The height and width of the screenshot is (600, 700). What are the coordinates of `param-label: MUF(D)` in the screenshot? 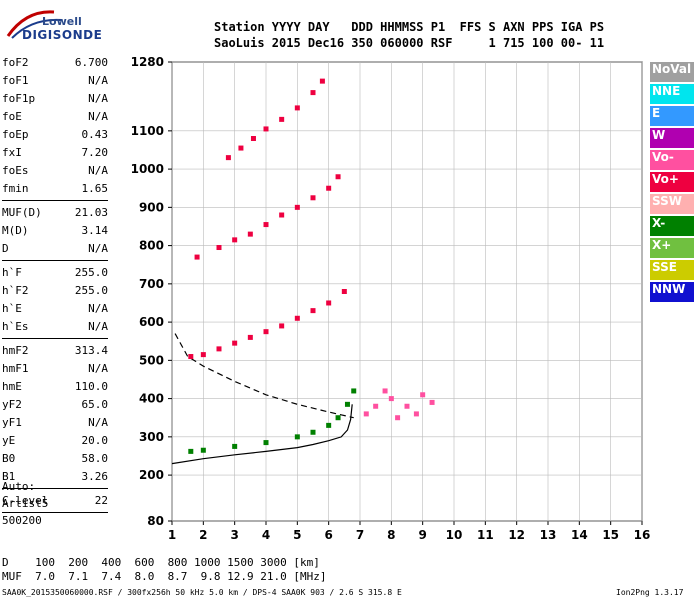 It's located at (22, 212).